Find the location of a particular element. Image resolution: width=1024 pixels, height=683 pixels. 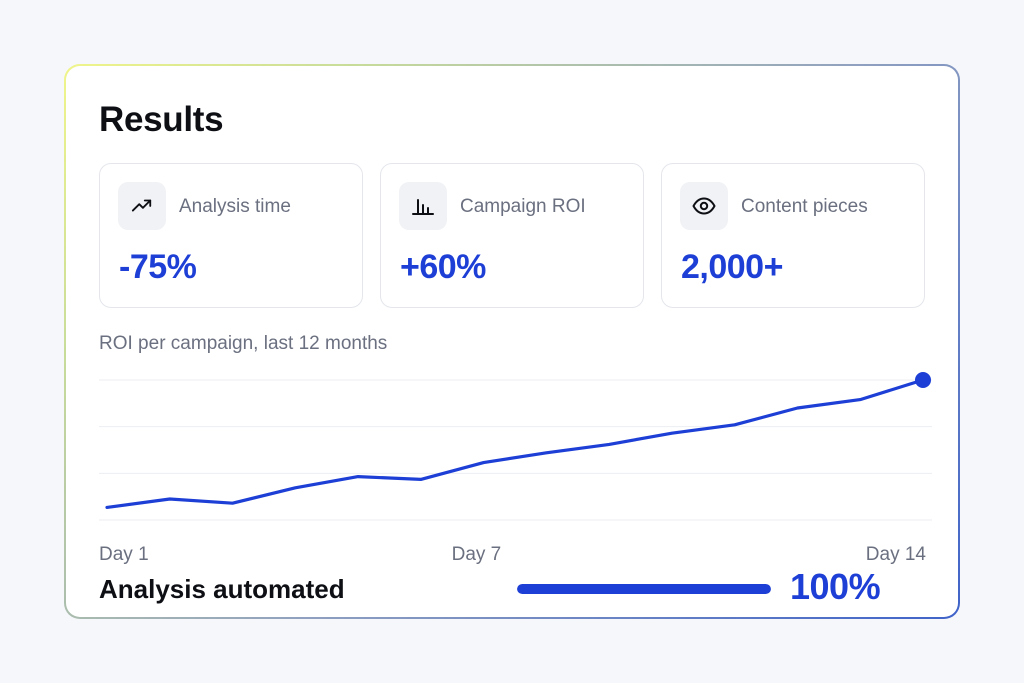

eye-icon is located at coordinates (704, 206).